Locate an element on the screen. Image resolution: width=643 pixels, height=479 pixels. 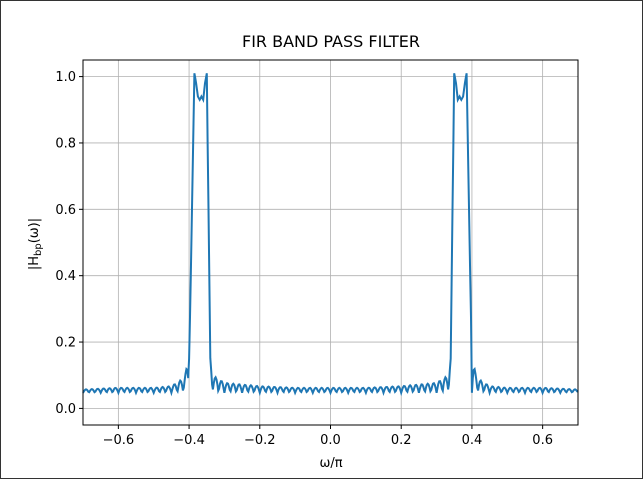
x-axis-label: ω/π is located at coordinates (330, 463).